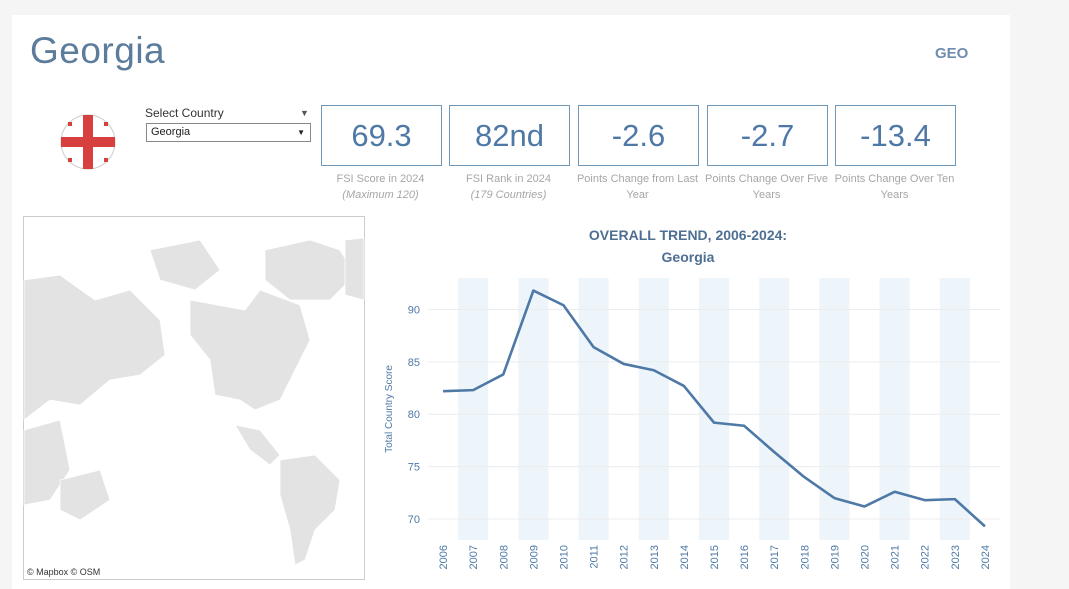  What do you see at coordinates (866, 557) in the screenshot?
I see `x-tick-label: 2020` at bounding box center [866, 557].